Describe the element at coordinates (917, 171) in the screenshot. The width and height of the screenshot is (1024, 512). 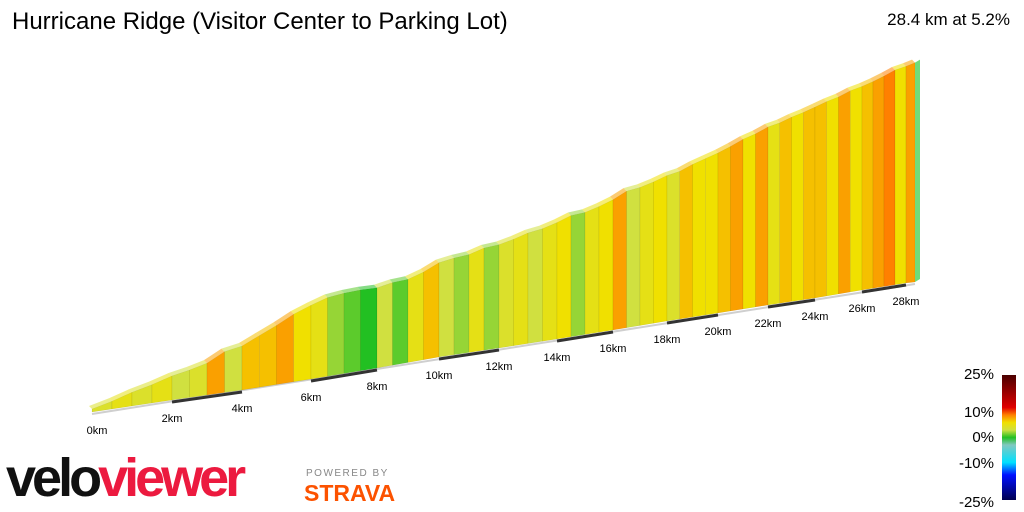
I see `profile-end-cap` at that location.